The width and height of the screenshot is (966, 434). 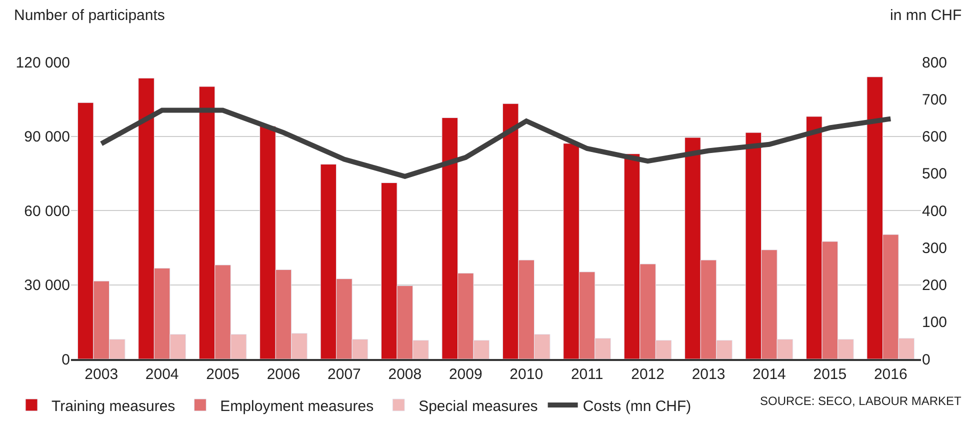 What do you see at coordinates (405, 374) in the screenshot?
I see `x-tick-label: 2008` at bounding box center [405, 374].